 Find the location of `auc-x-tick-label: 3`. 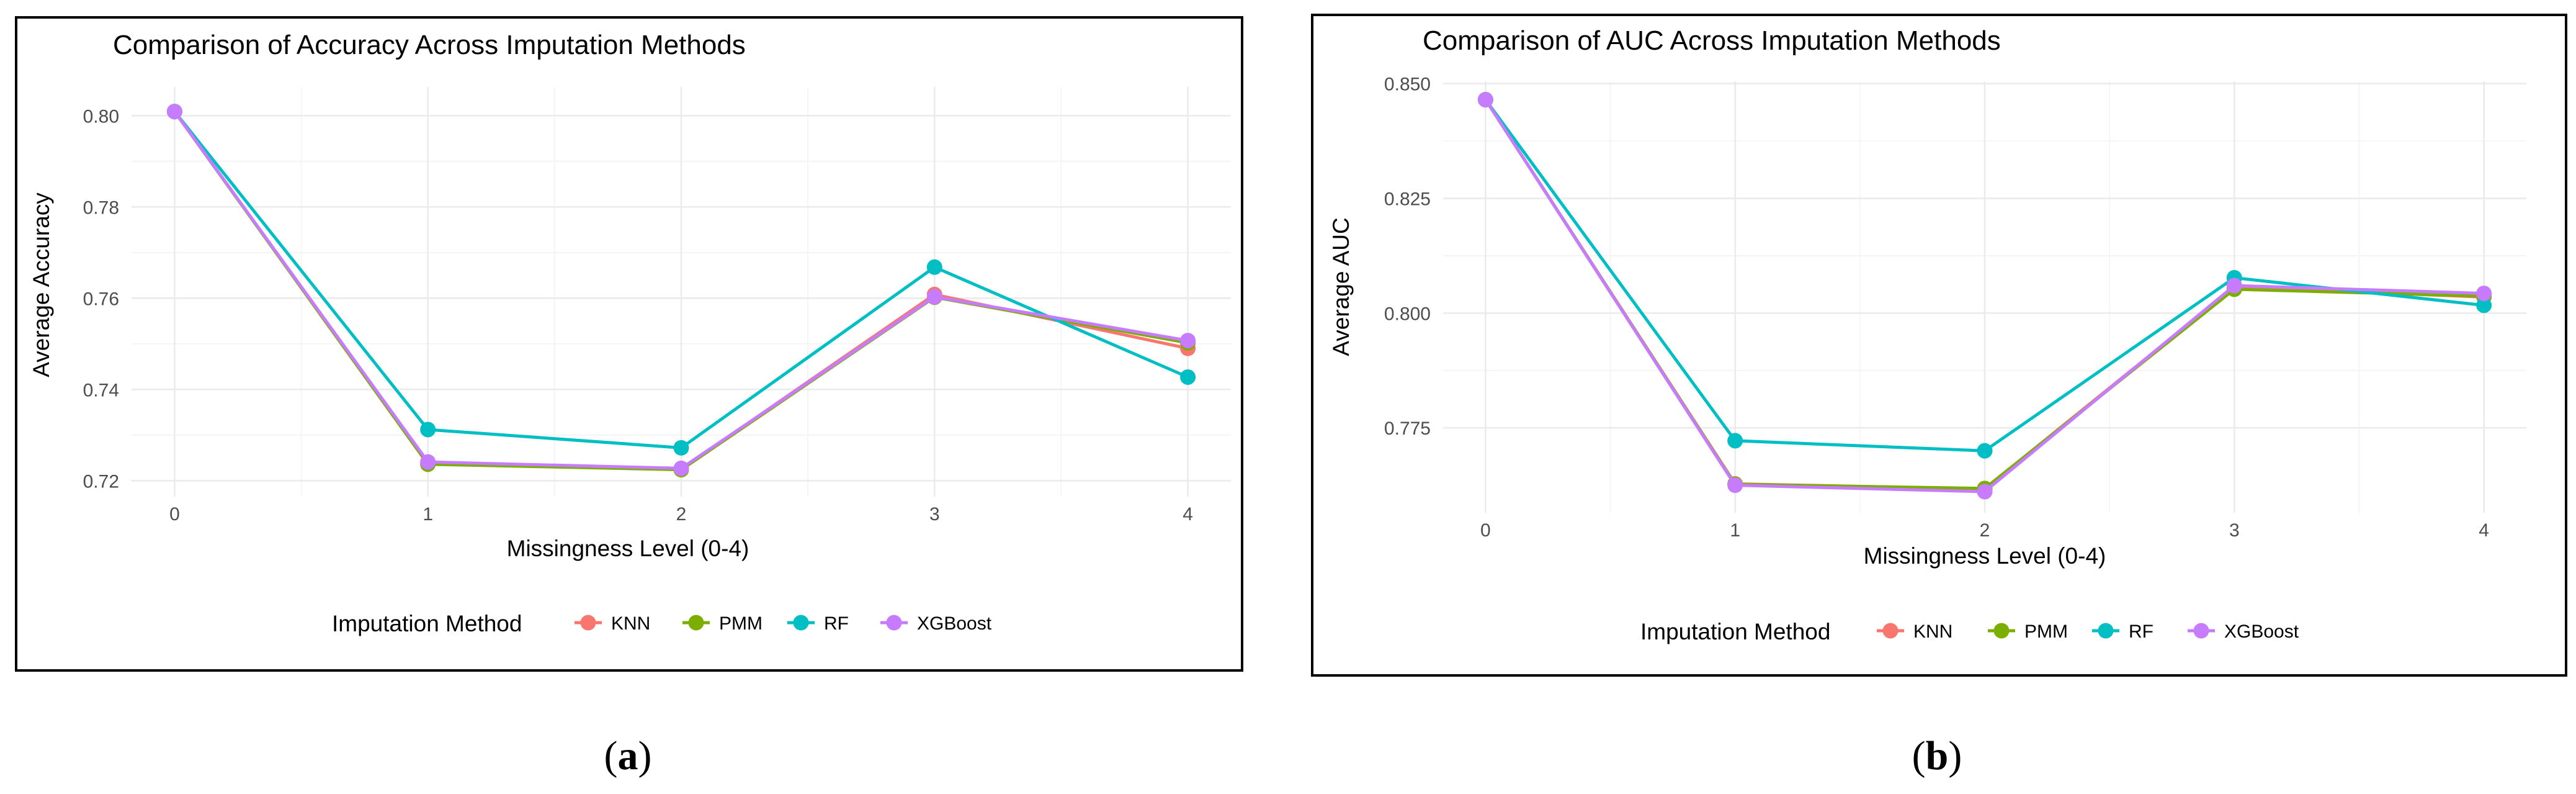

auc-x-tick-label: 3 is located at coordinates (2234, 530).